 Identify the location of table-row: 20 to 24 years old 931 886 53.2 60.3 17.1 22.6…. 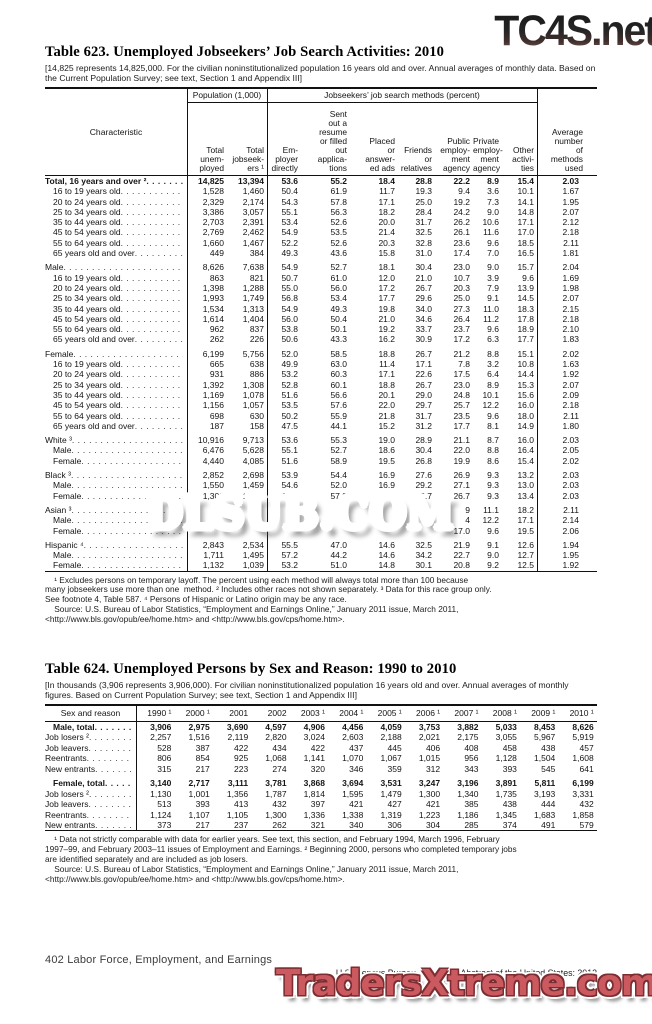
(321, 374).